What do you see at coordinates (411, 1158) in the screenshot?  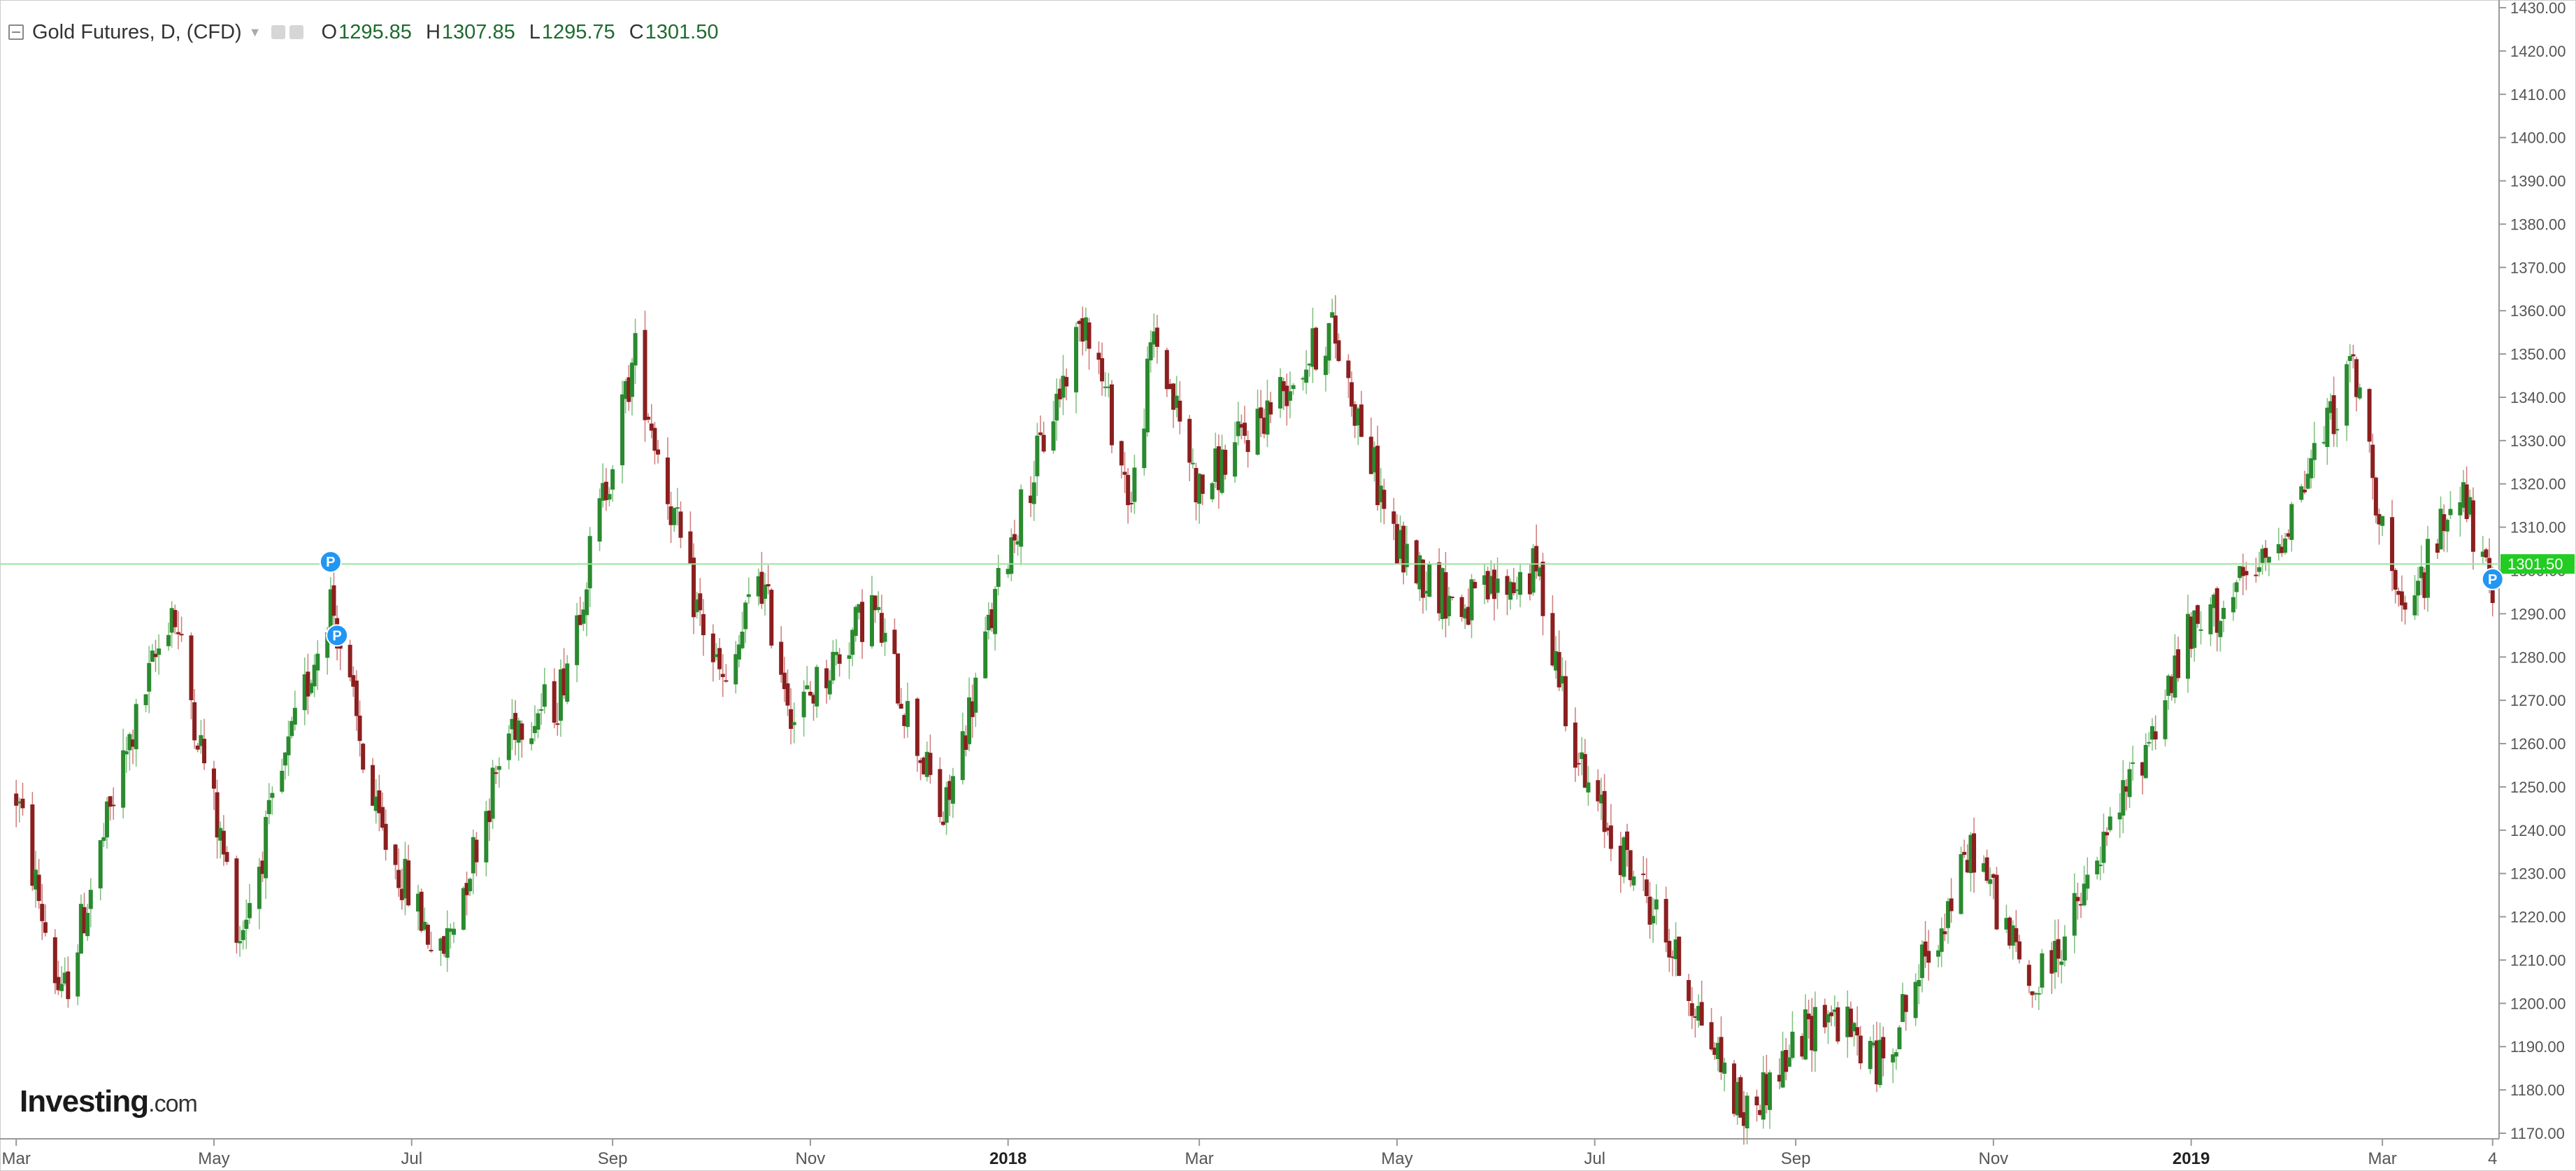 I see `x-tick-label: Jul` at bounding box center [411, 1158].